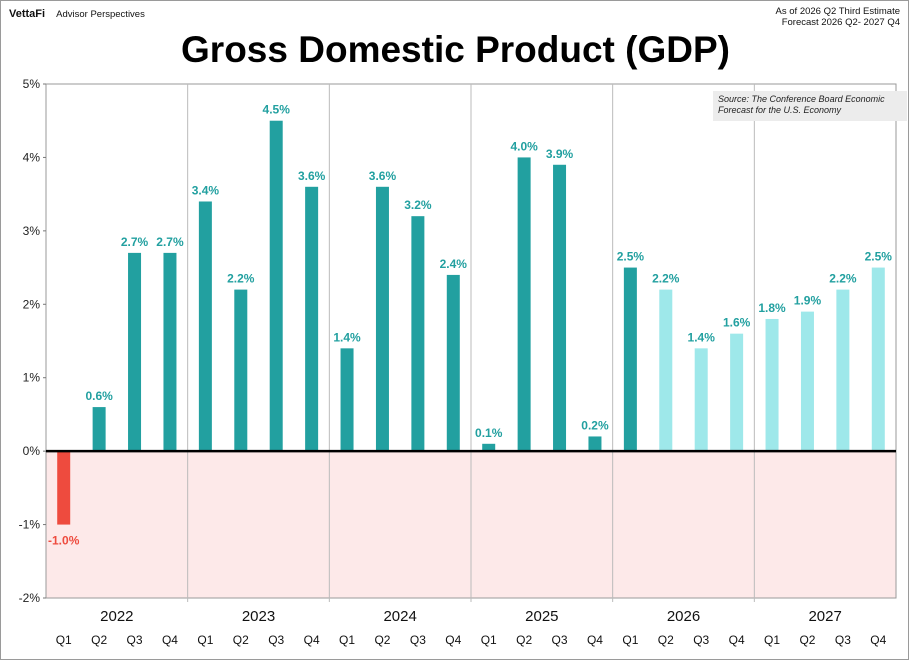 This screenshot has height=660, width=909. What do you see at coordinates (30, 525) in the screenshot?
I see `y-tick-label: -1%` at bounding box center [30, 525].